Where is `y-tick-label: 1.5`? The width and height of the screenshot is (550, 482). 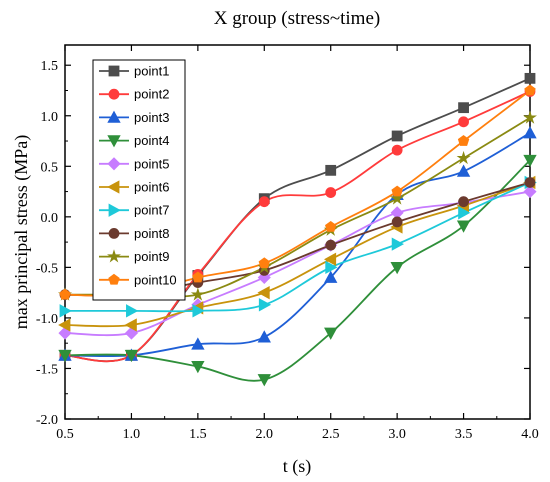 y-tick-label: 1.5 is located at coordinates (50, 66).